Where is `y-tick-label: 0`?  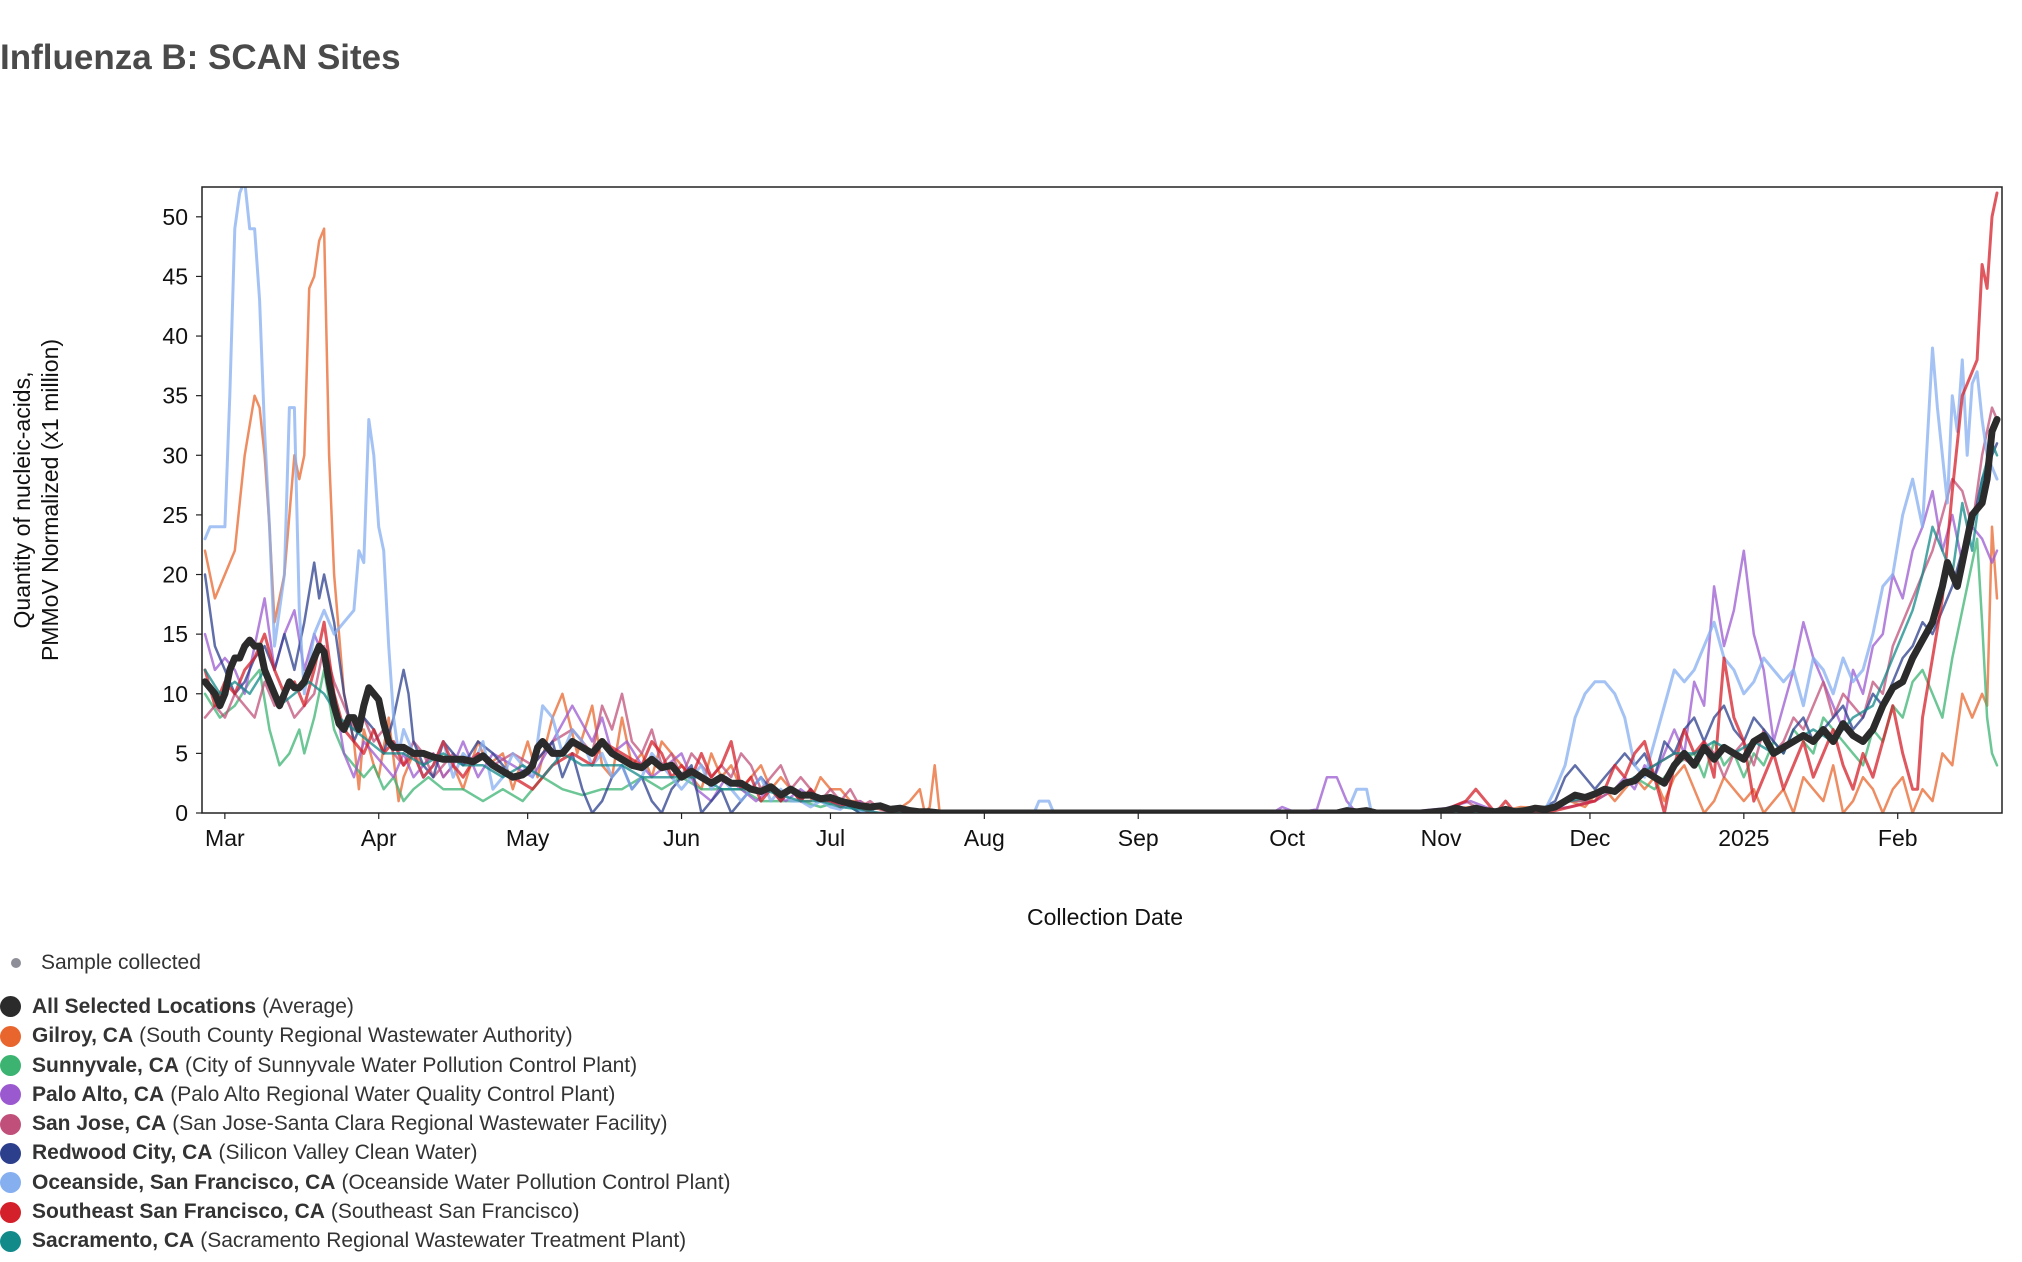
y-tick-label: 0 is located at coordinates (181, 813).